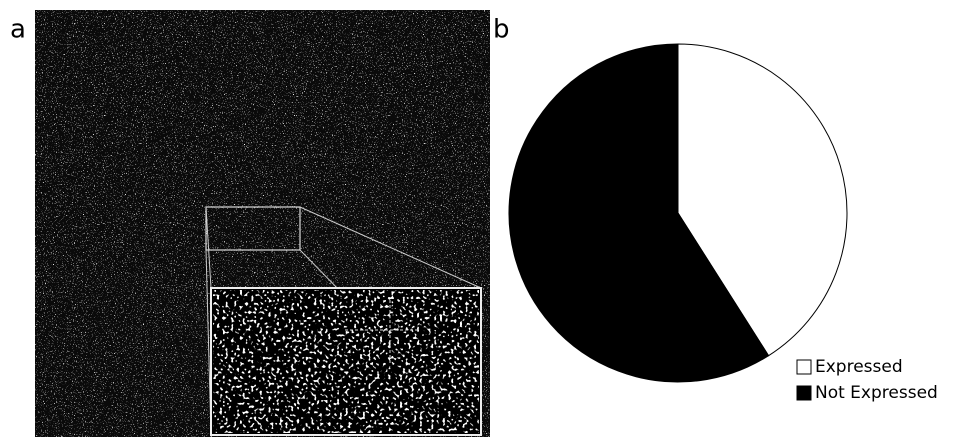 The image size is (966, 437). What do you see at coordinates (346, 361) in the screenshot?
I see `zoom-spots` at bounding box center [346, 361].